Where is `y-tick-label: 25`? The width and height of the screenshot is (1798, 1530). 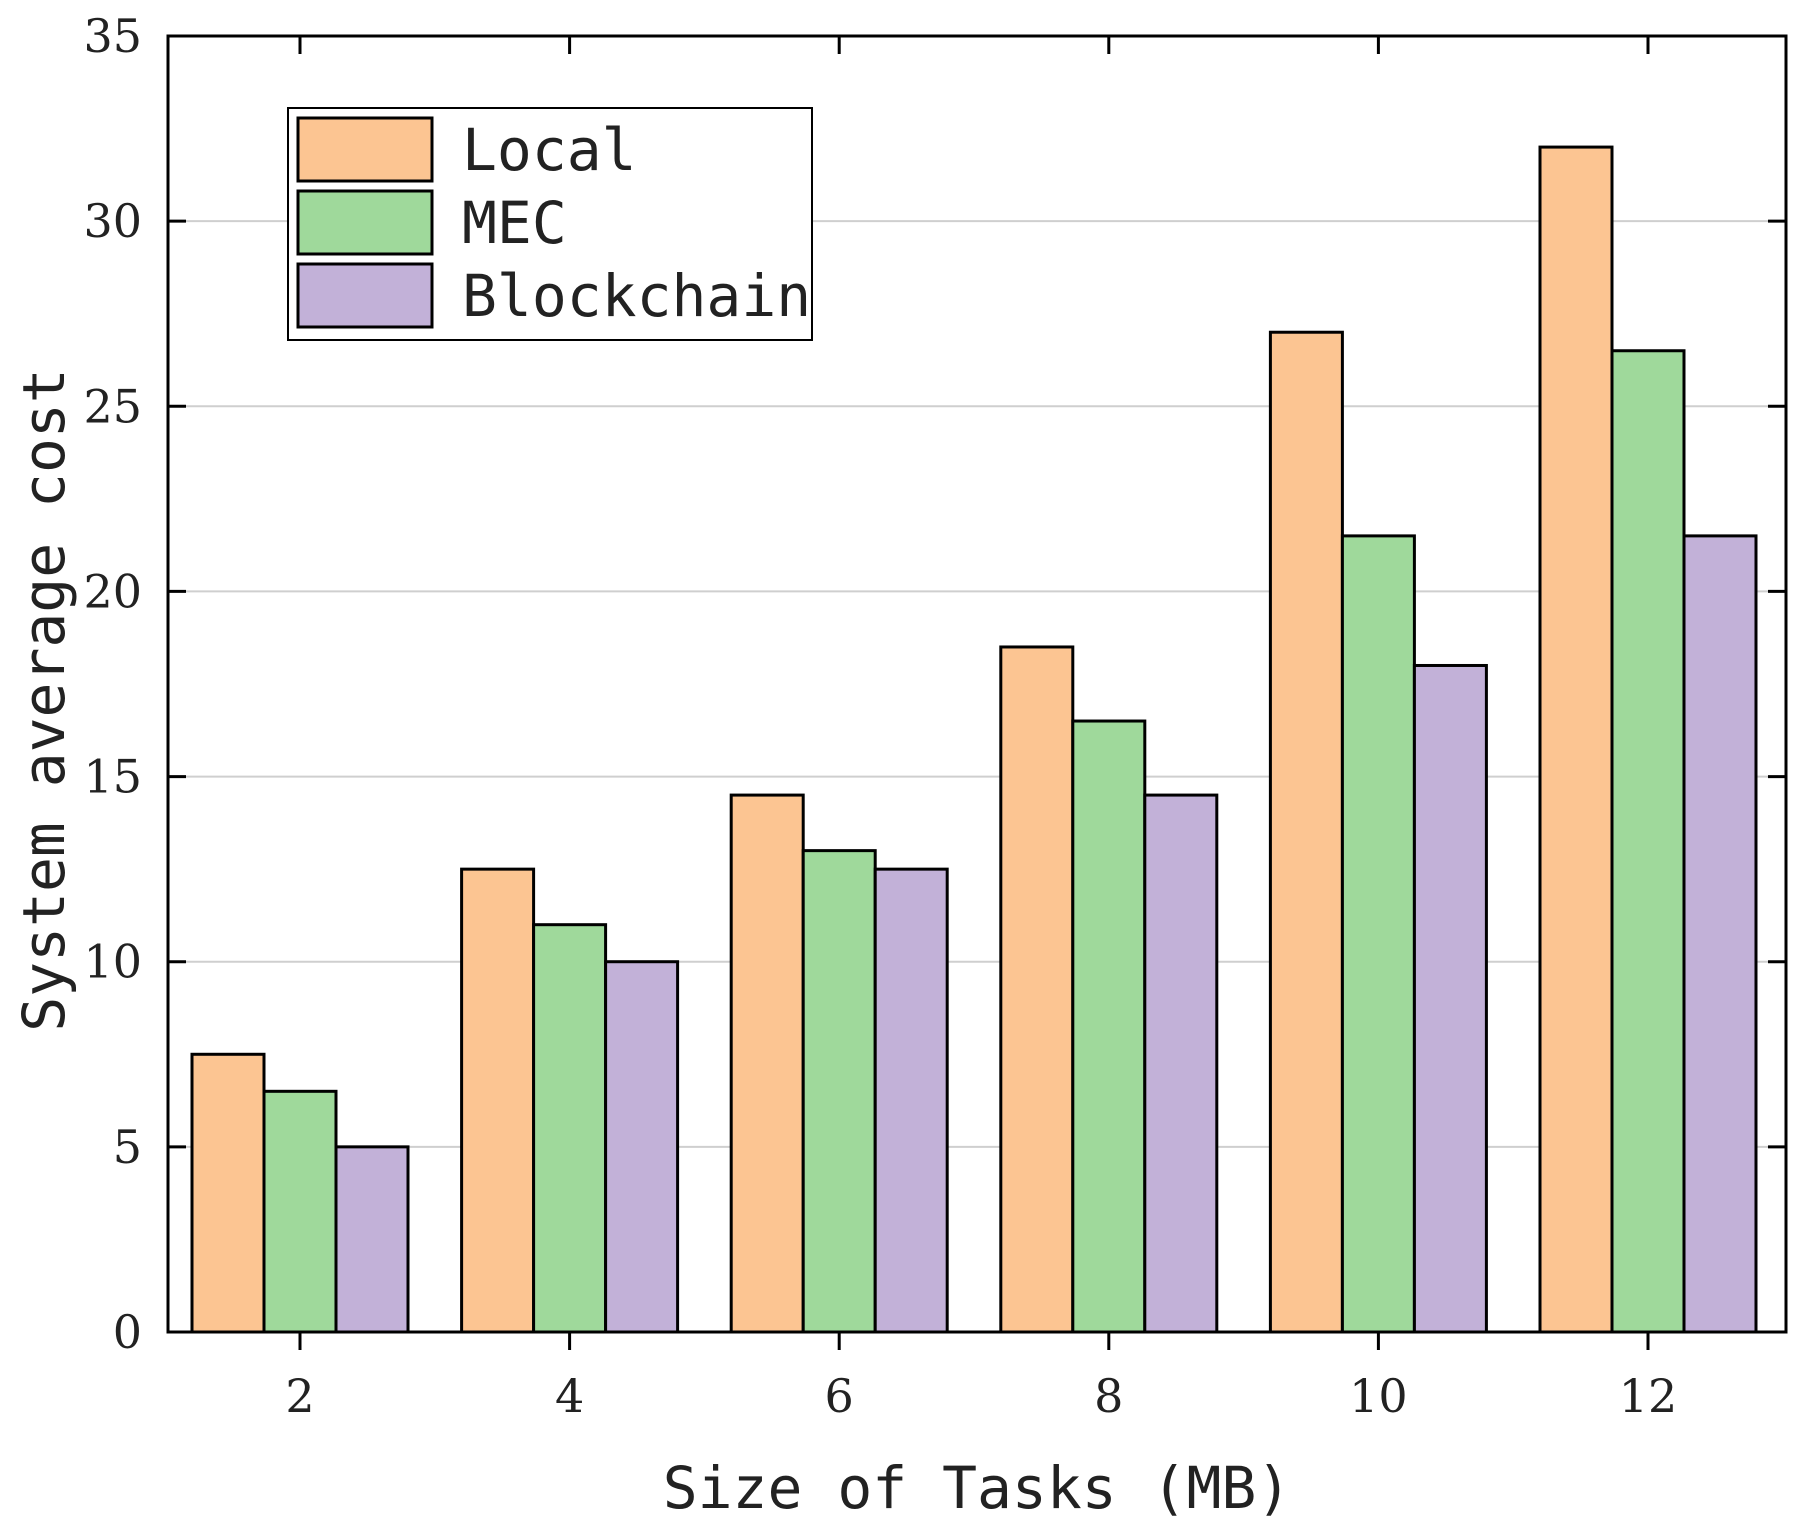
y-tick-label: 25 is located at coordinates (112, 406).